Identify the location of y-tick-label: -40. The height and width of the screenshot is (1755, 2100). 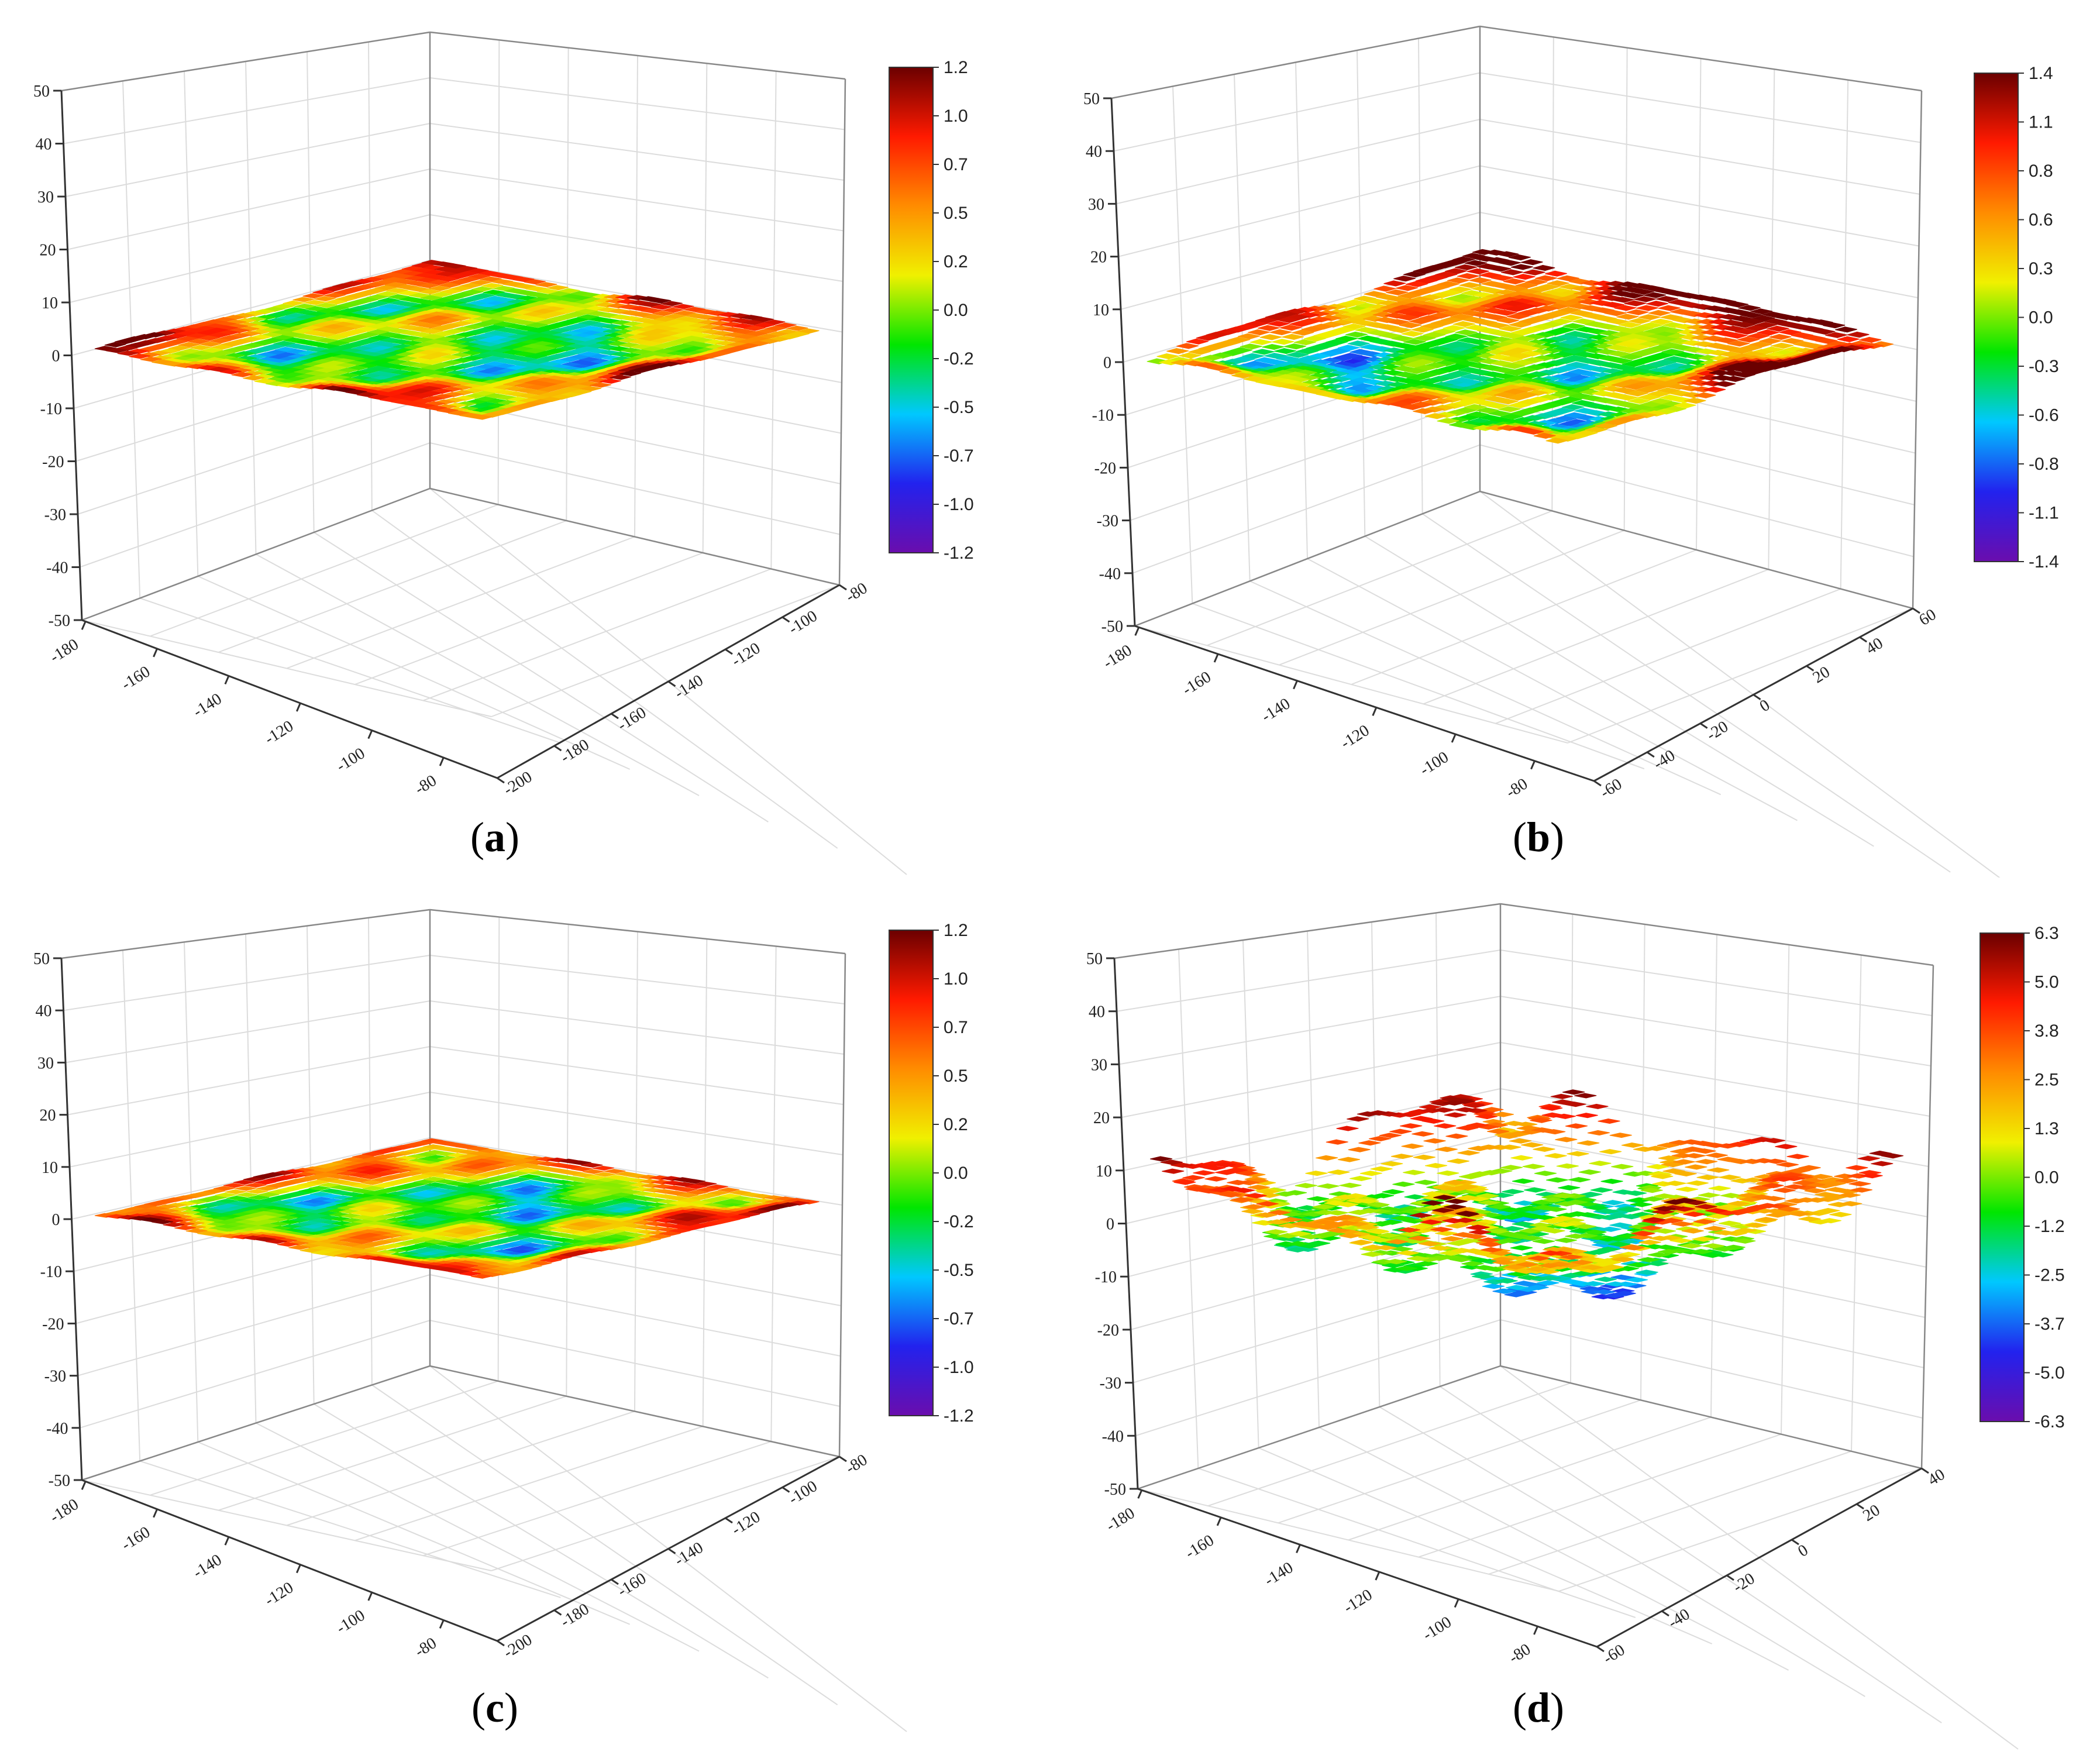
(1664, 759).